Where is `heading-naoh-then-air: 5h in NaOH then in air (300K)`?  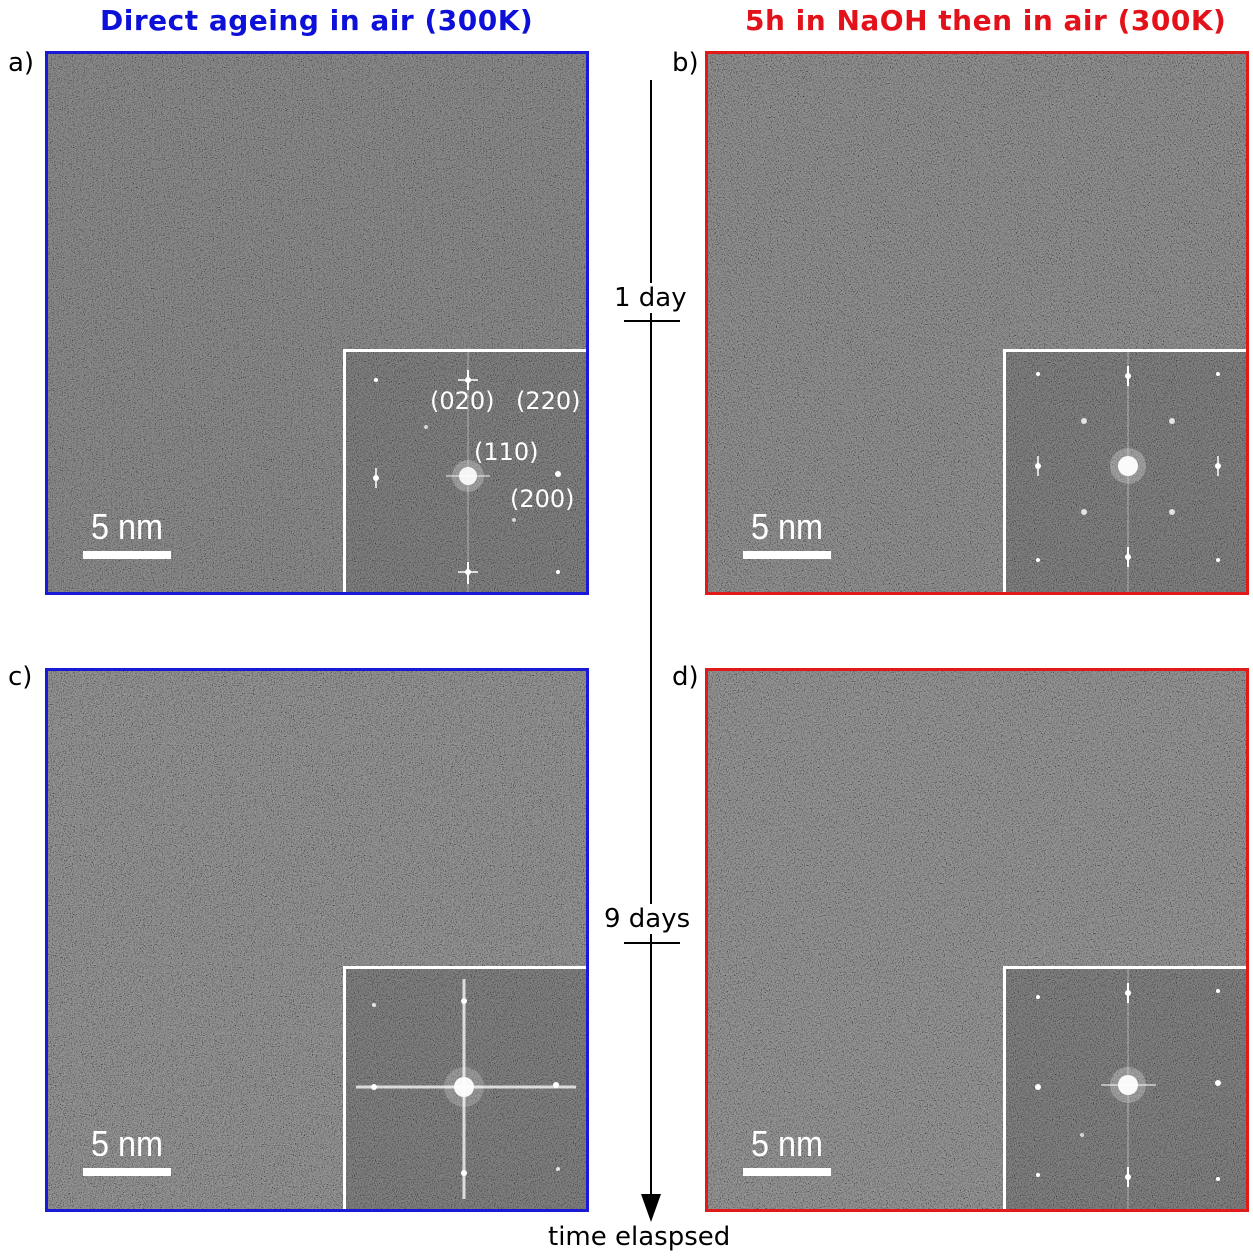
heading-naoh-then-air: 5h in NaOH then in air (300K) is located at coordinates (986, 20).